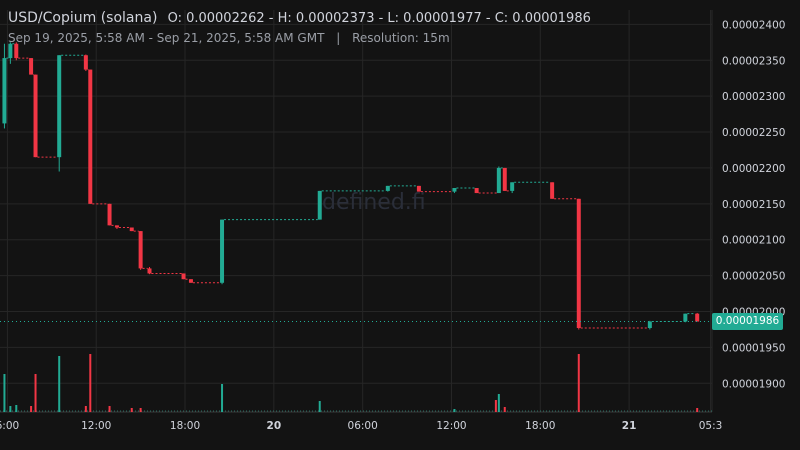  What do you see at coordinates (753, 169) in the screenshot?
I see `y-tick-label: 0.00002200` at bounding box center [753, 169].